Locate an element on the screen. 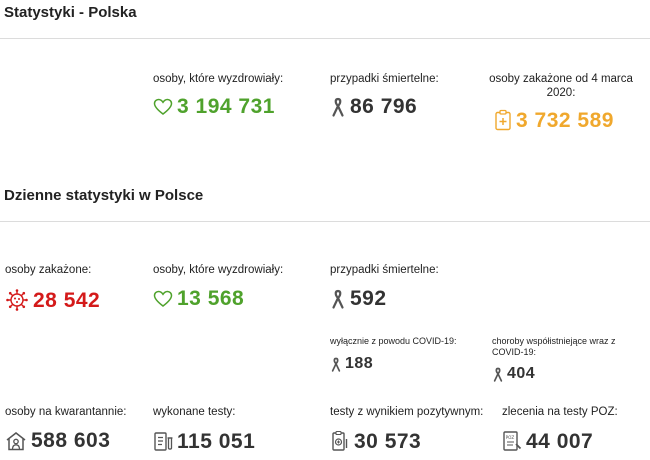 Image resolution: width=650 pixels, height=460 pixels. stat-label: choroby współistniejące wraz z COVID-19: is located at coordinates (554, 346).